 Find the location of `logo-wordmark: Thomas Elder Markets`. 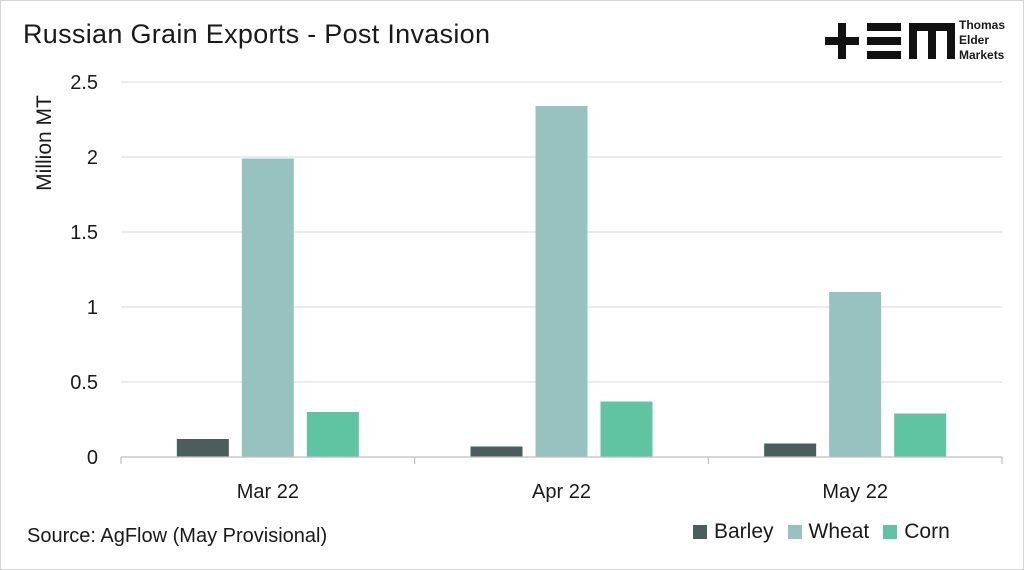

logo-wordmark: Thomas Elder Markets is located at coordinates (982, 40).